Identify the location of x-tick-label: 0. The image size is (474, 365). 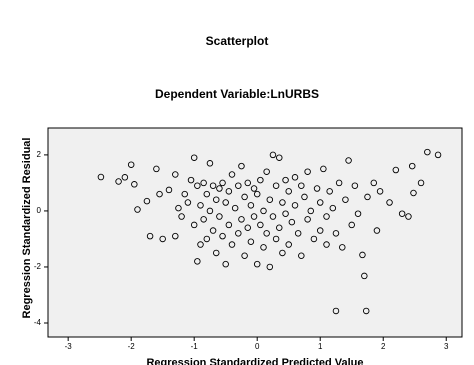
(257, 346).